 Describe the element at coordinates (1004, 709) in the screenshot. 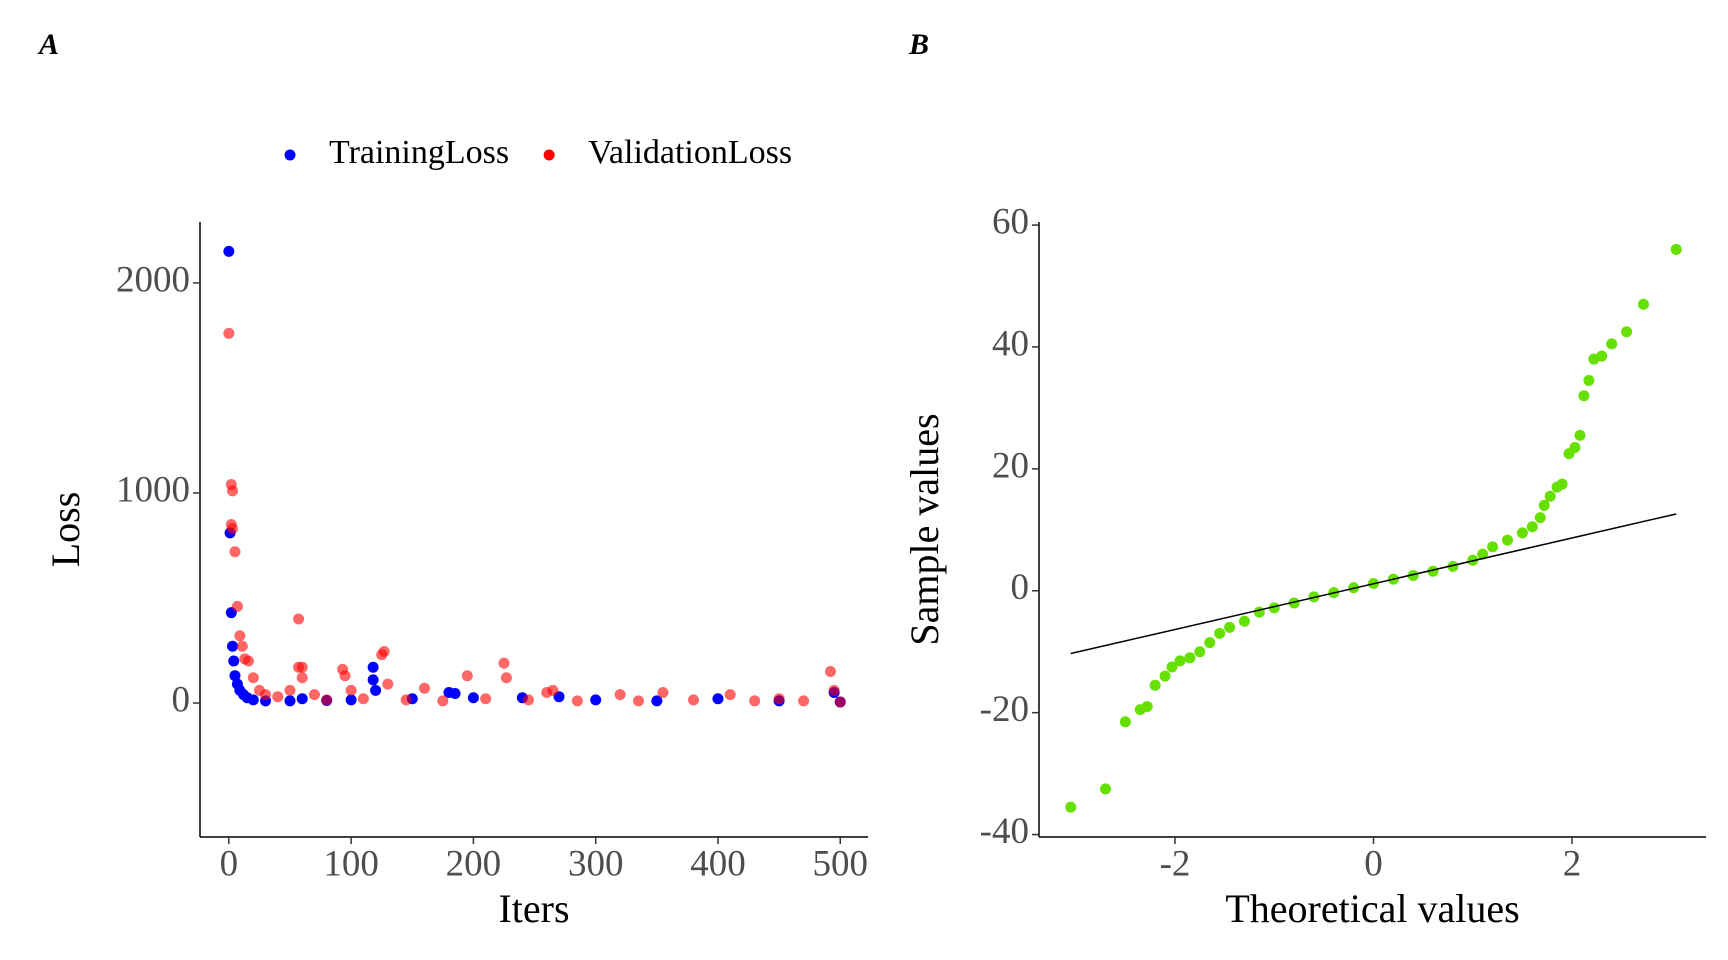

I see `y-tick-label: -20` at that location.